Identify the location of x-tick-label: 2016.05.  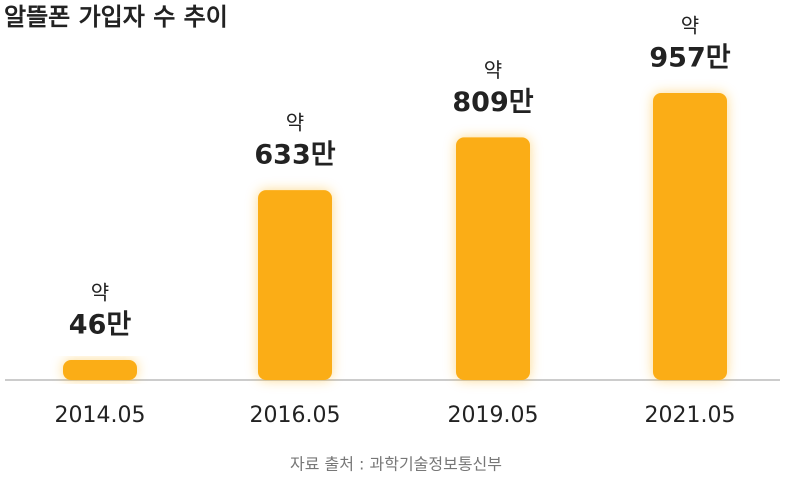
(295, 415).